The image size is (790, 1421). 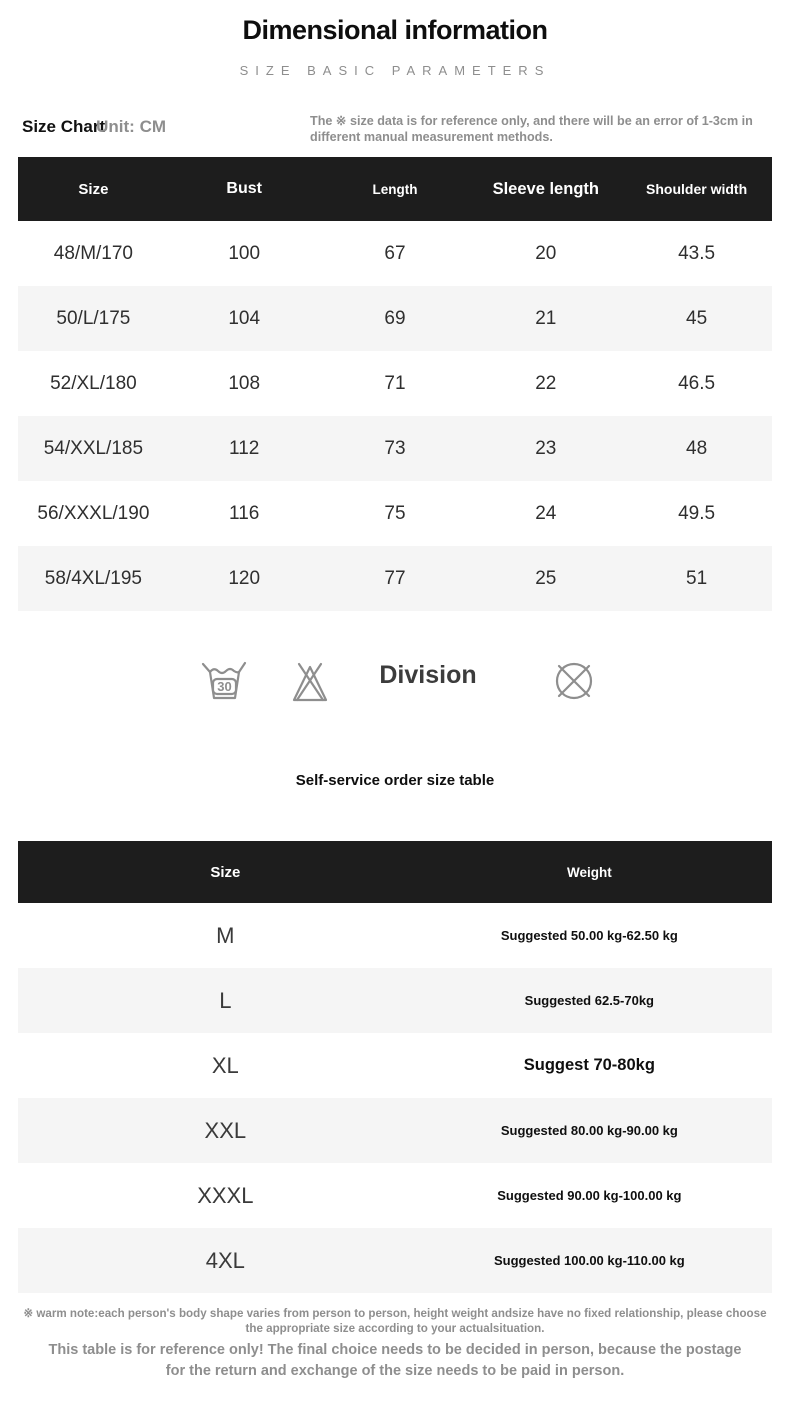 I want to click on cell-bust: 100, so click(x=244, y=253).